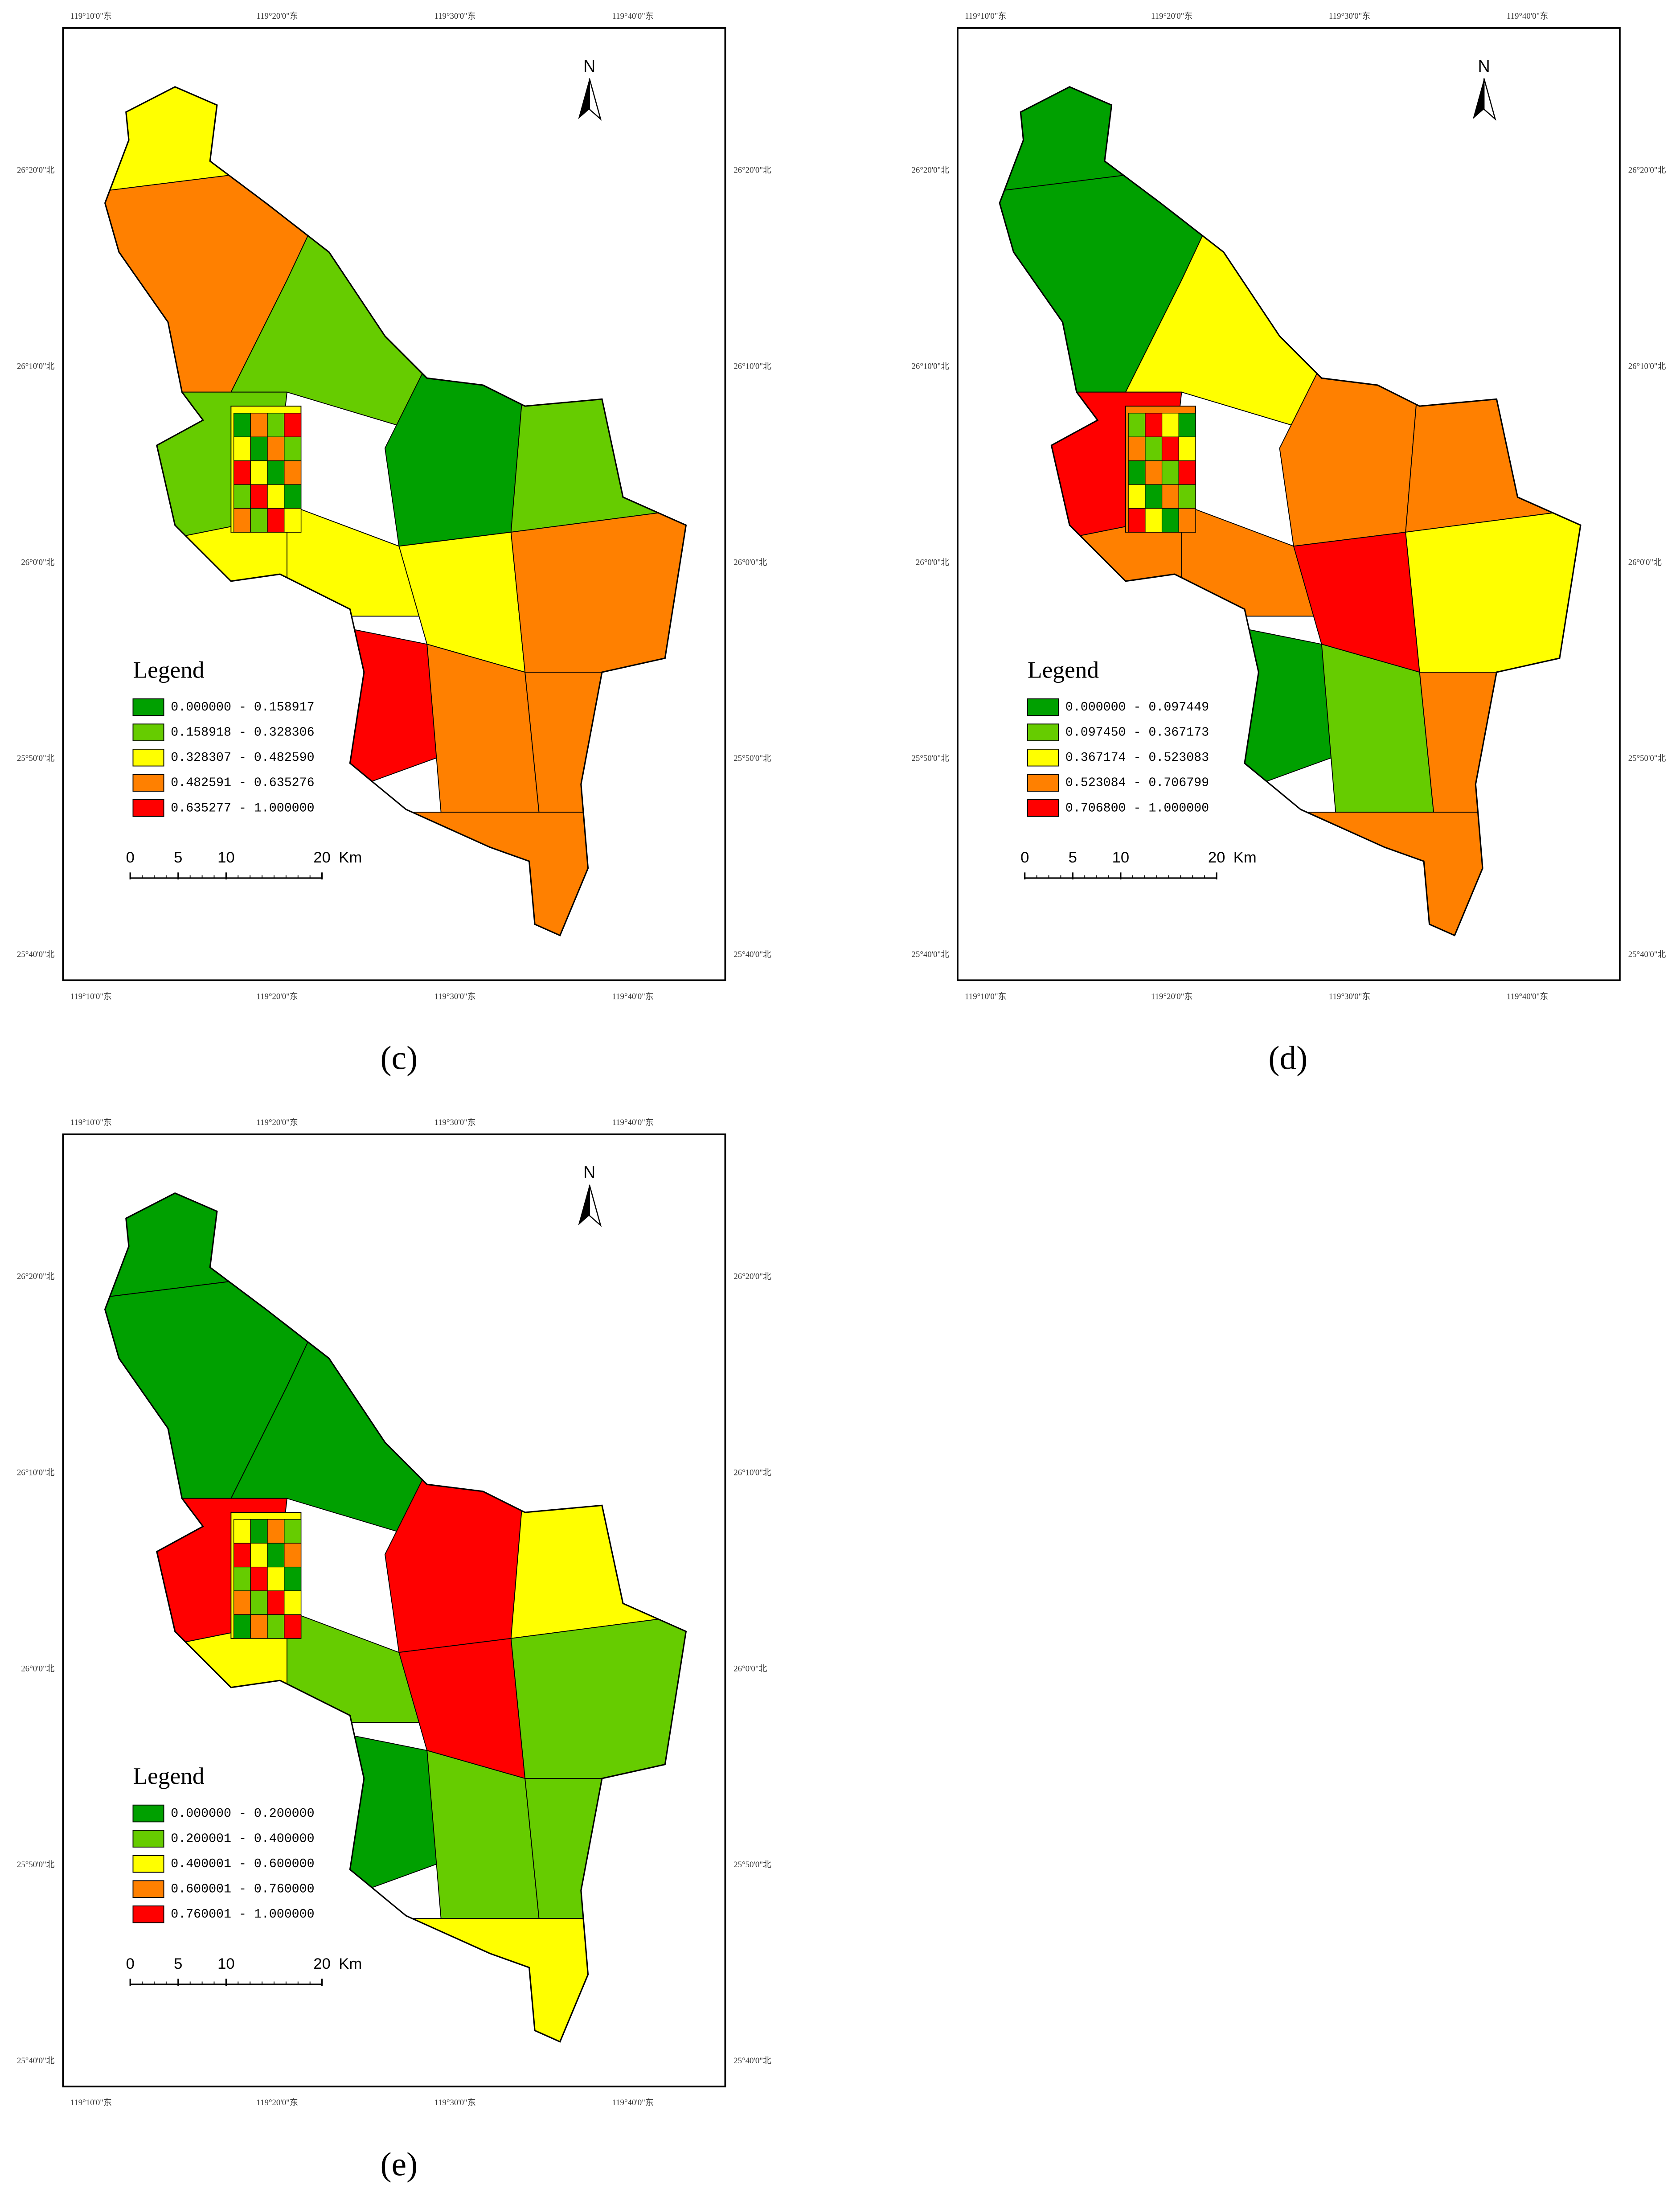 This screenshot has height=2193, width=1680. Describe the element at coordinates (1137, 758) in the screenshot. I see `legend-label: 0.367174 - 0.523083` at that location.